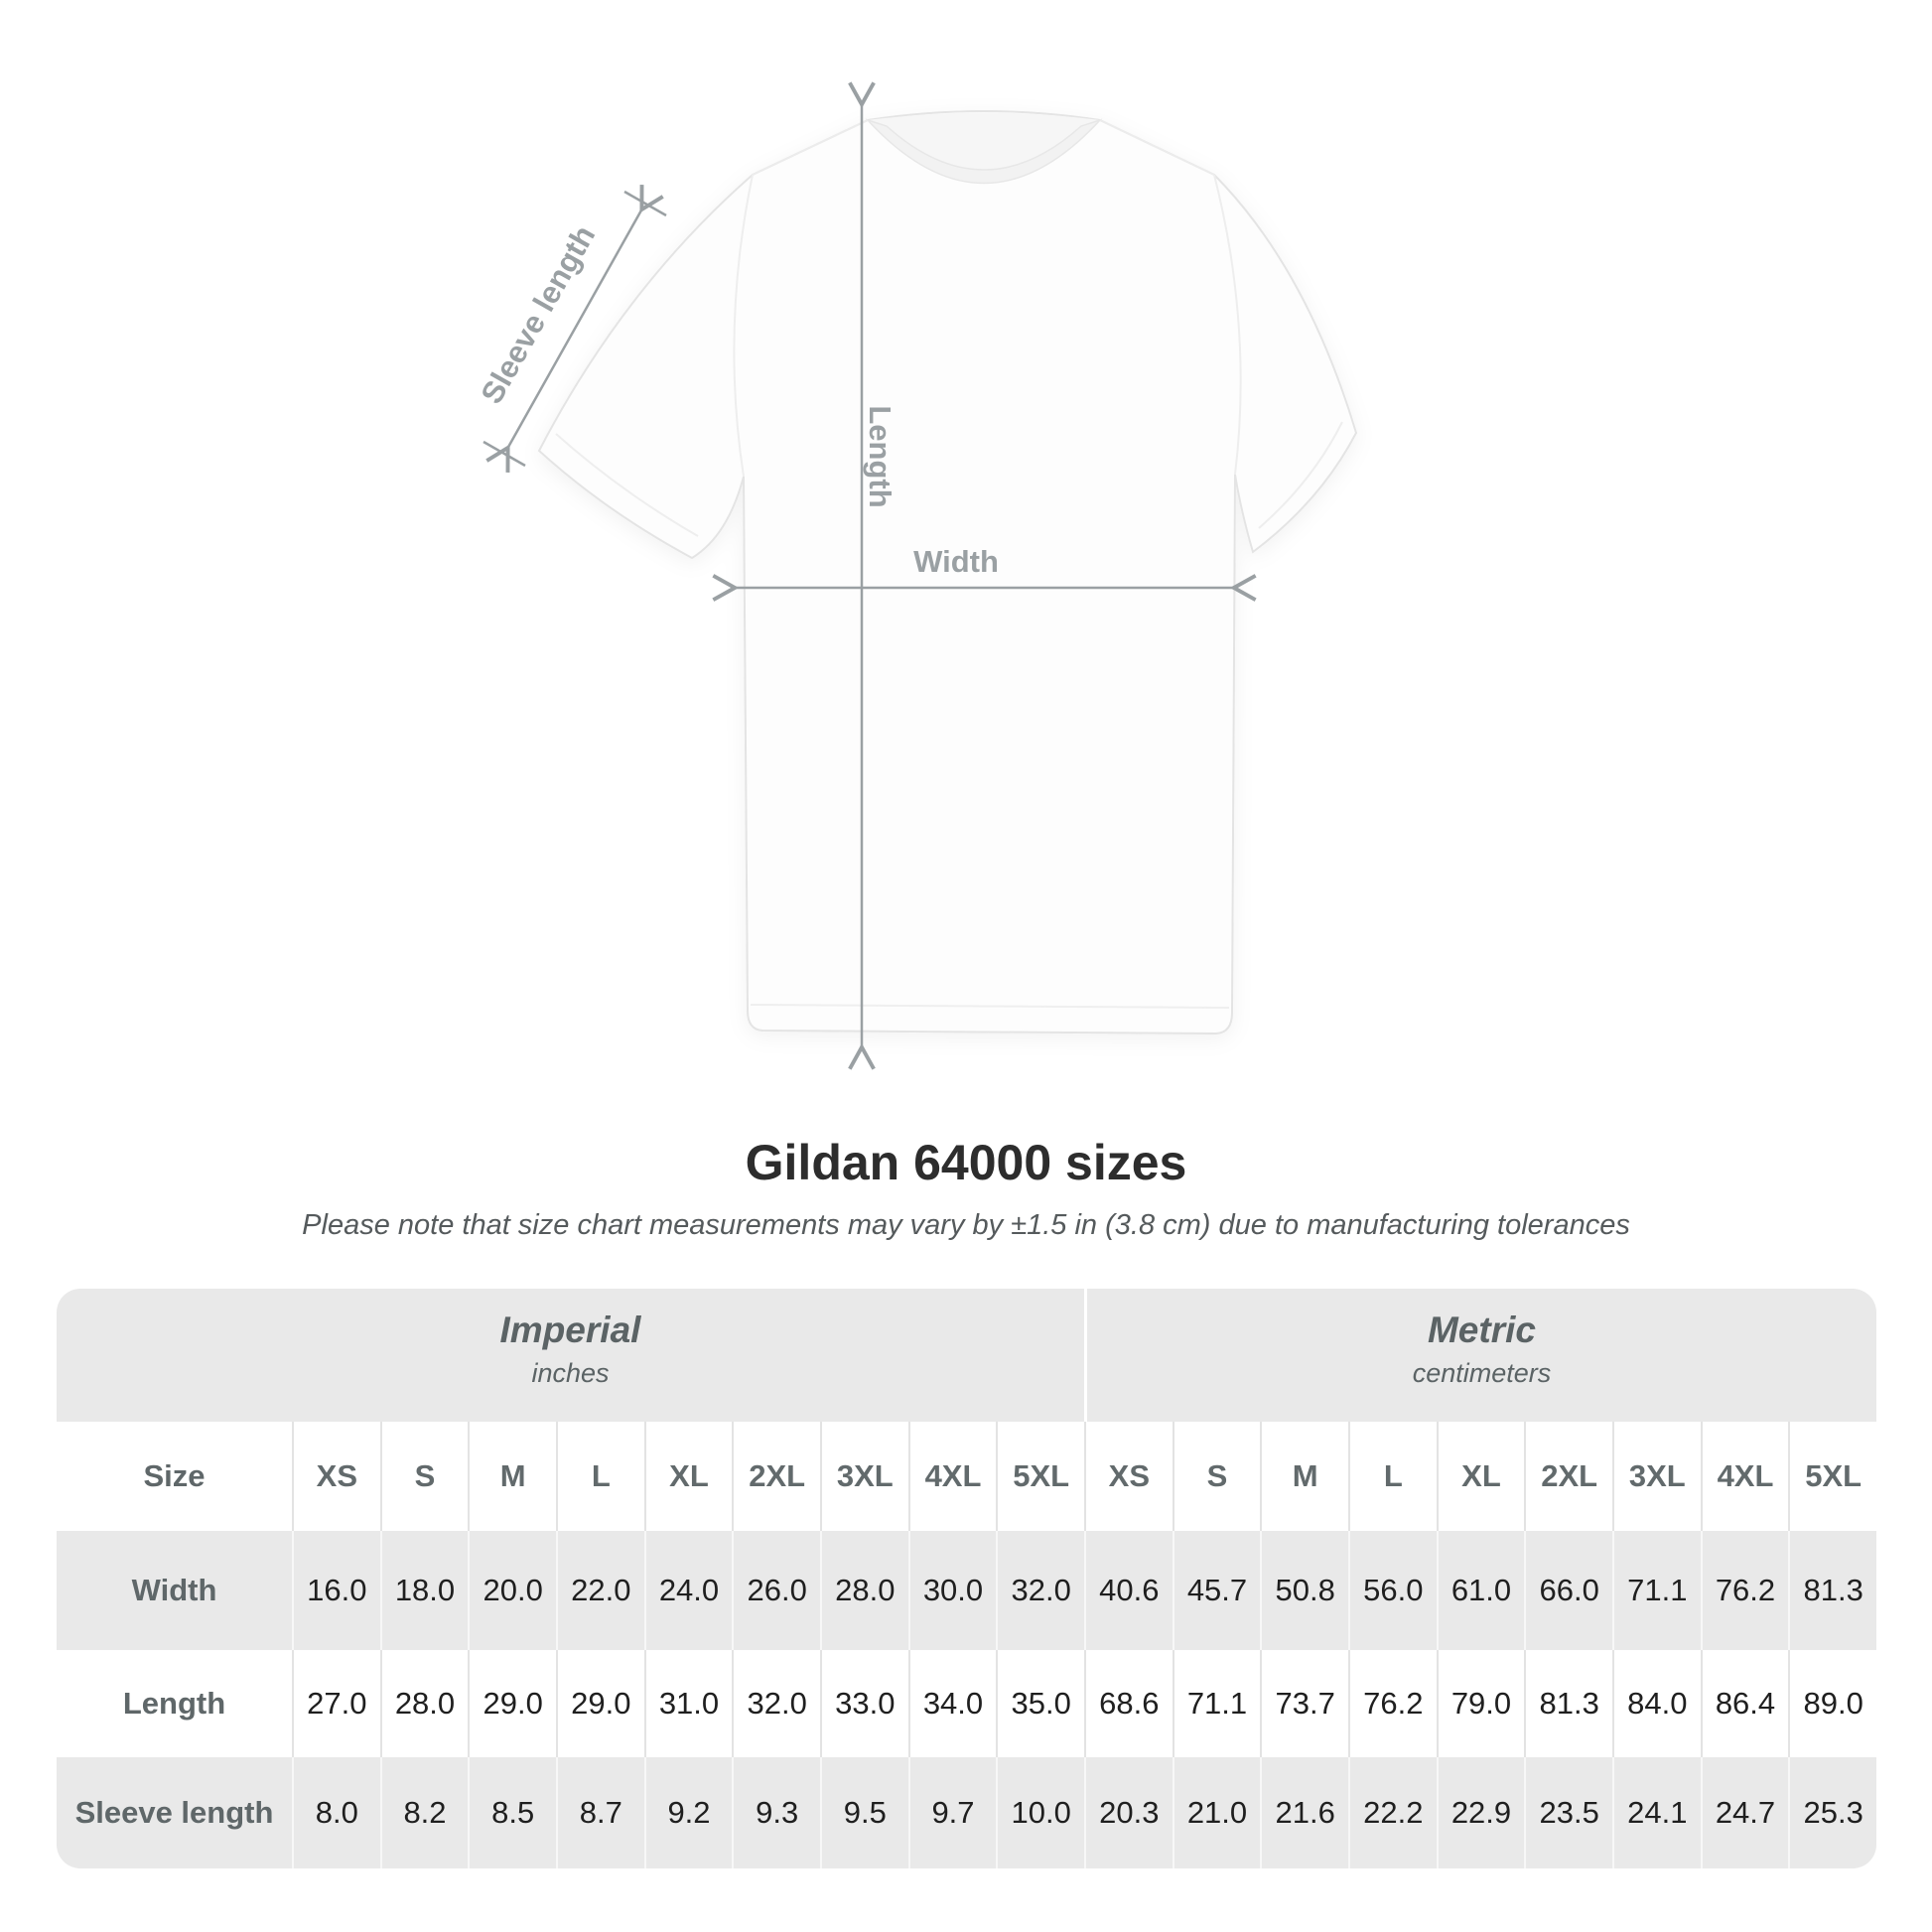  Describe the element at coordinates (952, 1812) in the screenshot. I see `value-cell: 9.7` at that location.